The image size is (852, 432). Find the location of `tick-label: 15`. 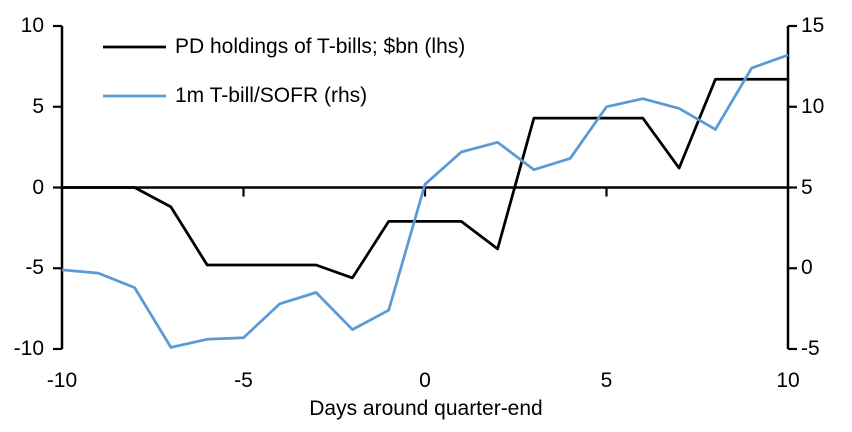

tick-label: 15 is located at coordinates (813, 25).